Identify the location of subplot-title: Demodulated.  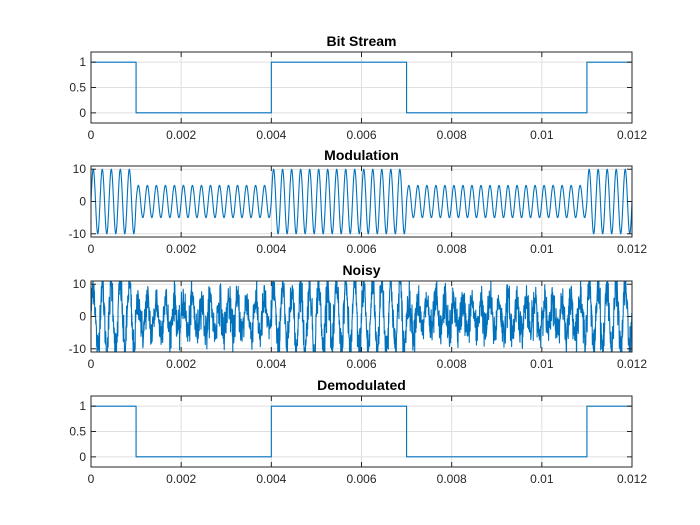
(361, 385).